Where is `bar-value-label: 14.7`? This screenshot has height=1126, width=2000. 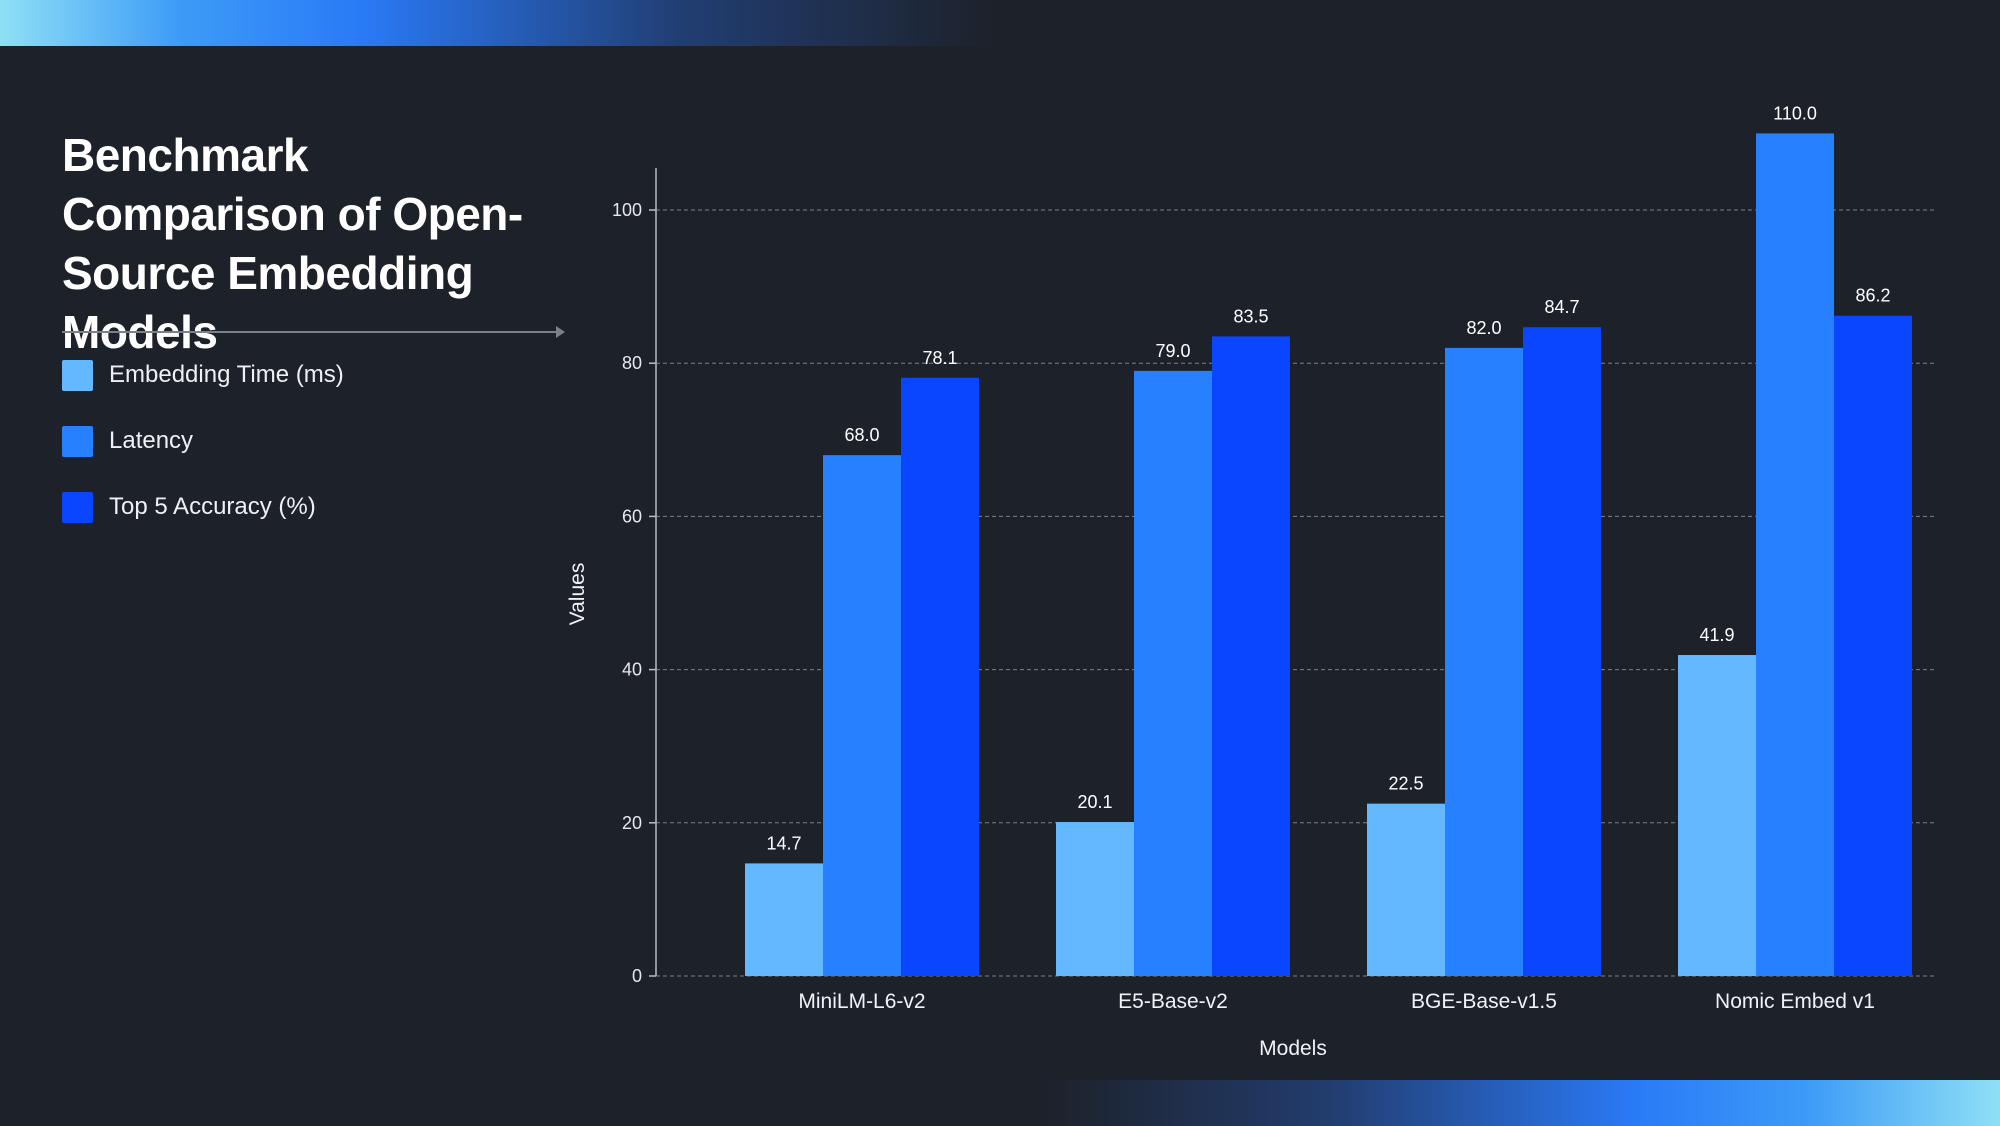
bar-value-label: 14.7 is located at coordinates (783, 843).